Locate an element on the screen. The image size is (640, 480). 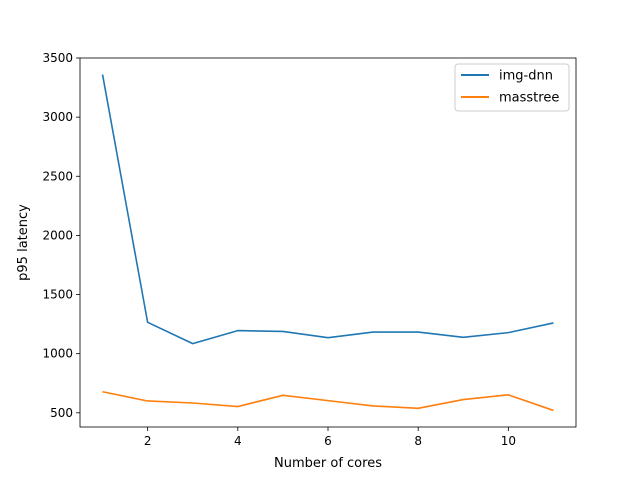
legend: img-dnn masstree is located at coordinates (512, 87).